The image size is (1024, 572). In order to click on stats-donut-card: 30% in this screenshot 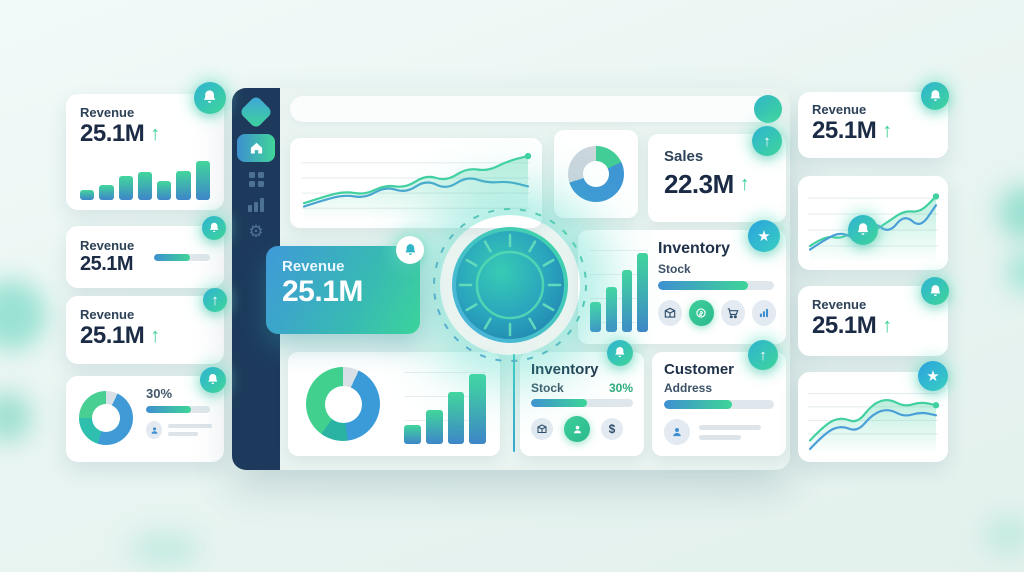, I will do `click(145, 419)`.